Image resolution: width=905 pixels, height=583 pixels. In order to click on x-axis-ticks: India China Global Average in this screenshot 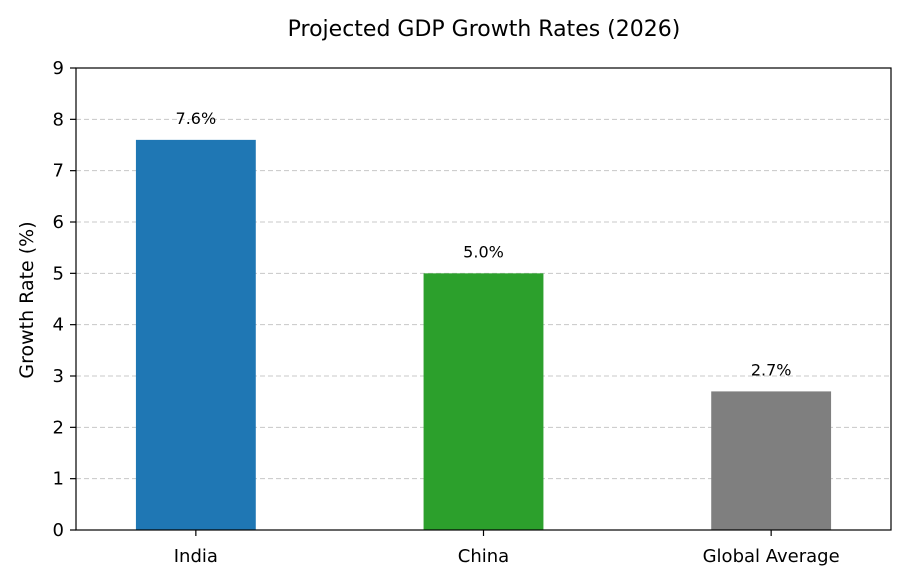, I will do `click(507, 548)`.